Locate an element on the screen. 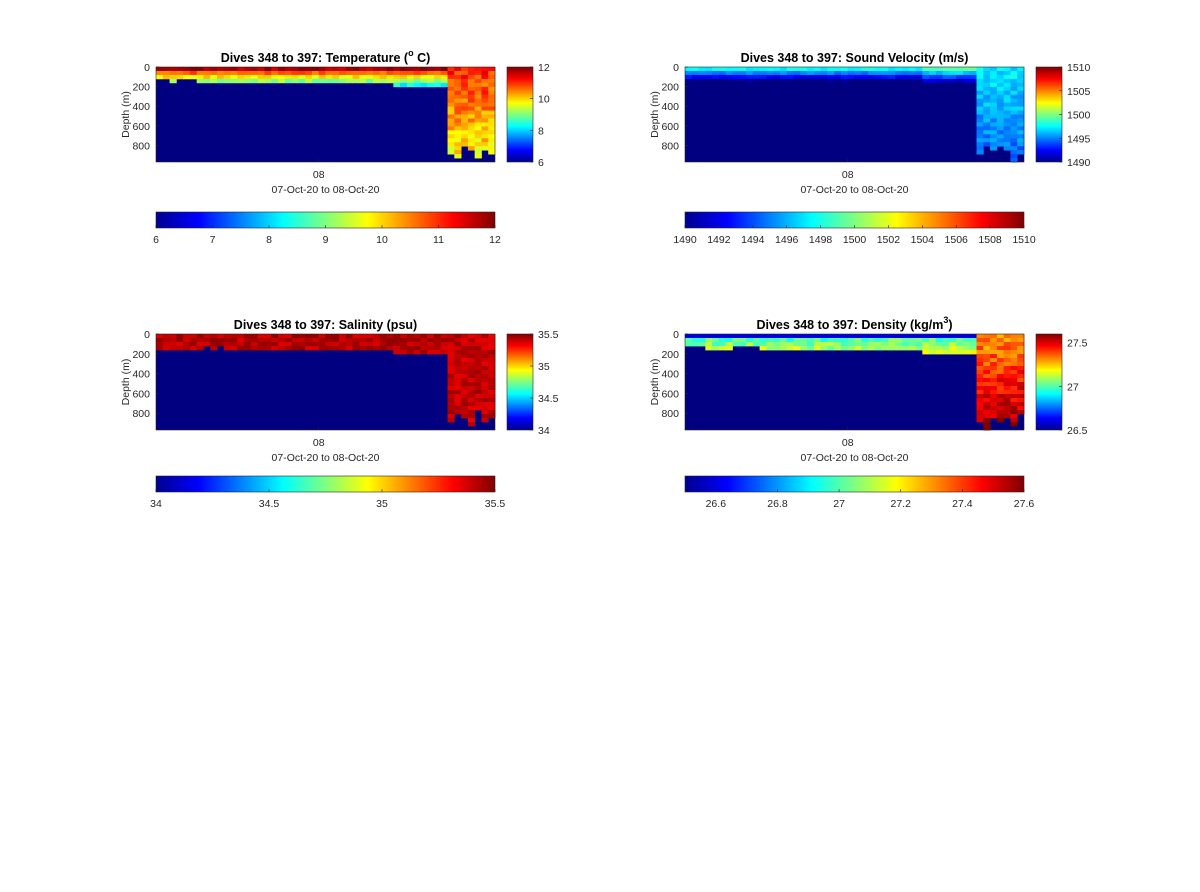 This screenshot has height=892, width=1200. chart-title: Dives 348 to 397: Sound Velocity (m/s) is located at coordinates (855, 58).